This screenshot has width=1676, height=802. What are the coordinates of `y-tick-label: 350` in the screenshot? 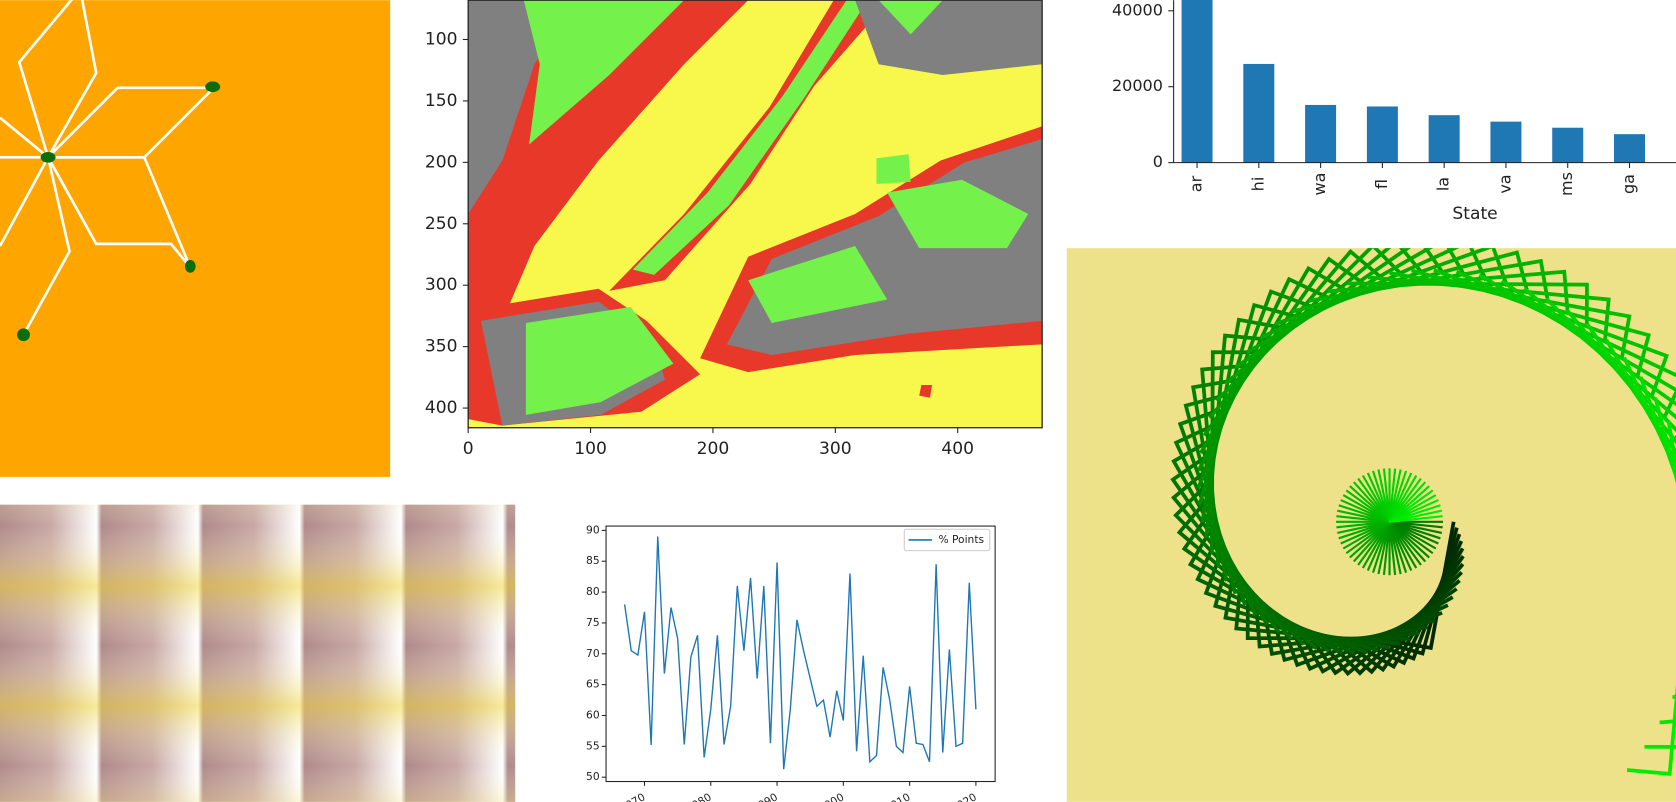 It's located at (441, 347).